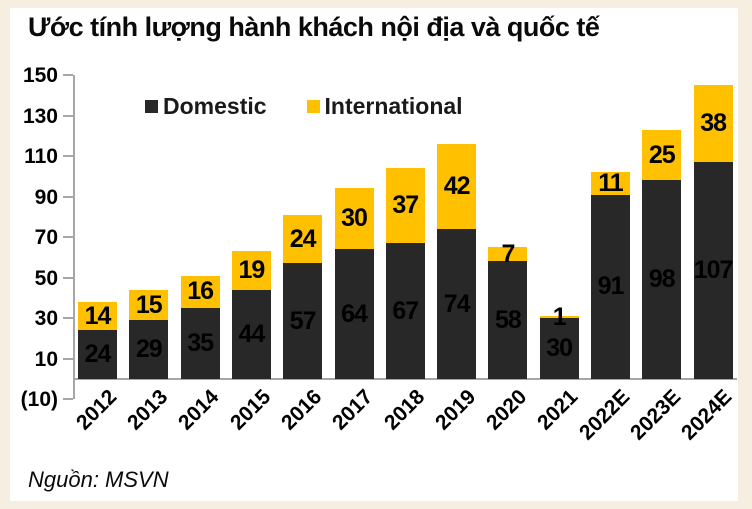 The height and width of the screenshot is (509, 752). What do you see at coordinates (46, 319) in the screenshot?
I see `y-axis-tick-label: 30` at bounding box center [46, 319].